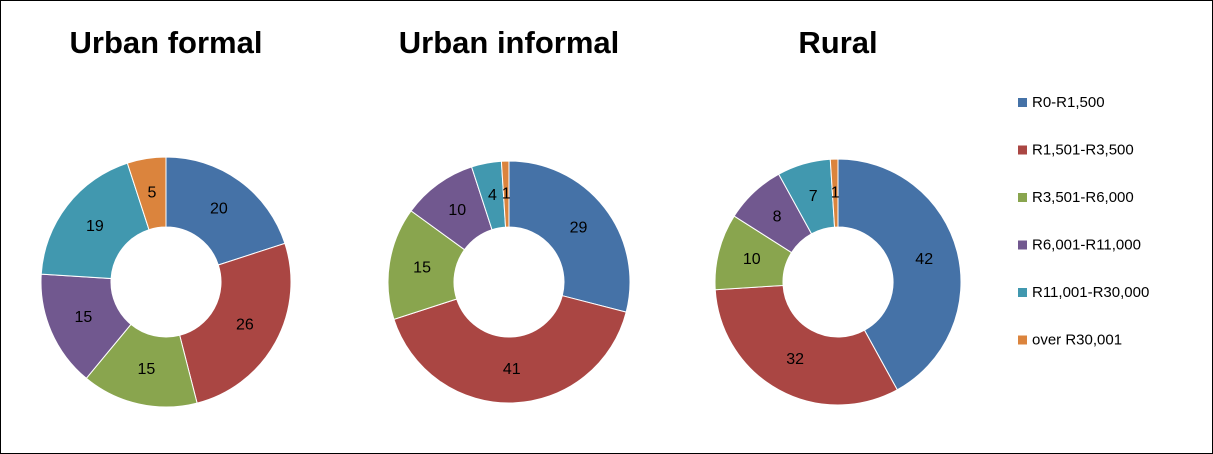 This screenshot has width=1213, height=454. Describe the element at coordinates (795, 359) in the screenshot. I see `data-label: 32` at that location.